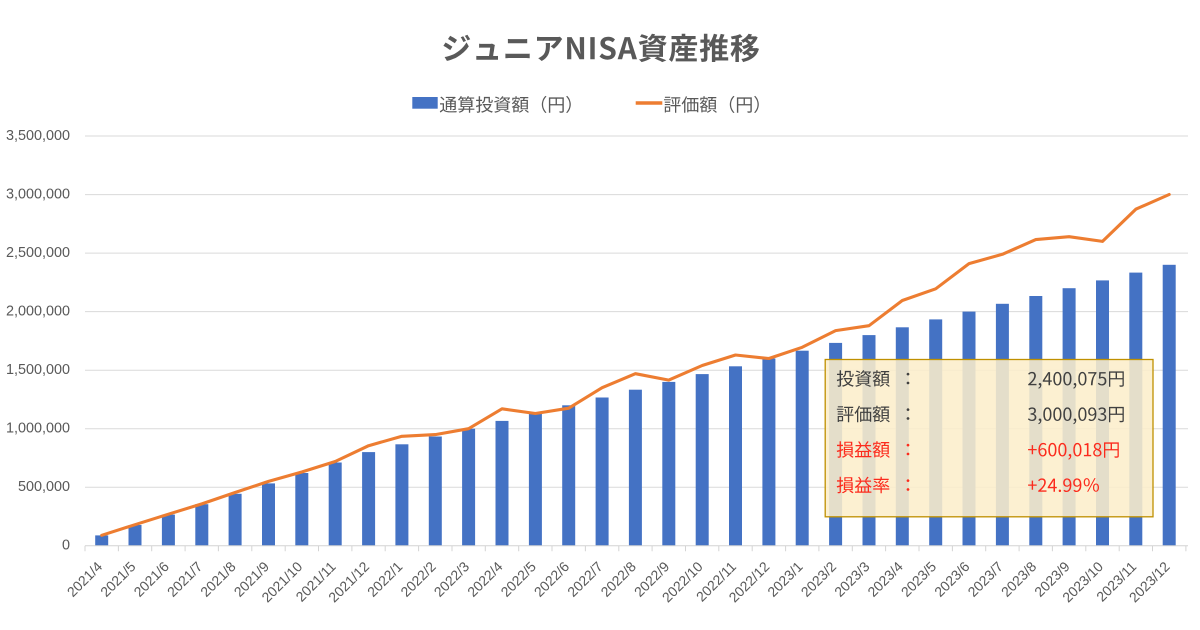 The image size is (1200, 630). What do you see at coordinates (38, 253) in the screenshot?
I see `svg-text: 2,500,000` at bounding box center [38, 253].